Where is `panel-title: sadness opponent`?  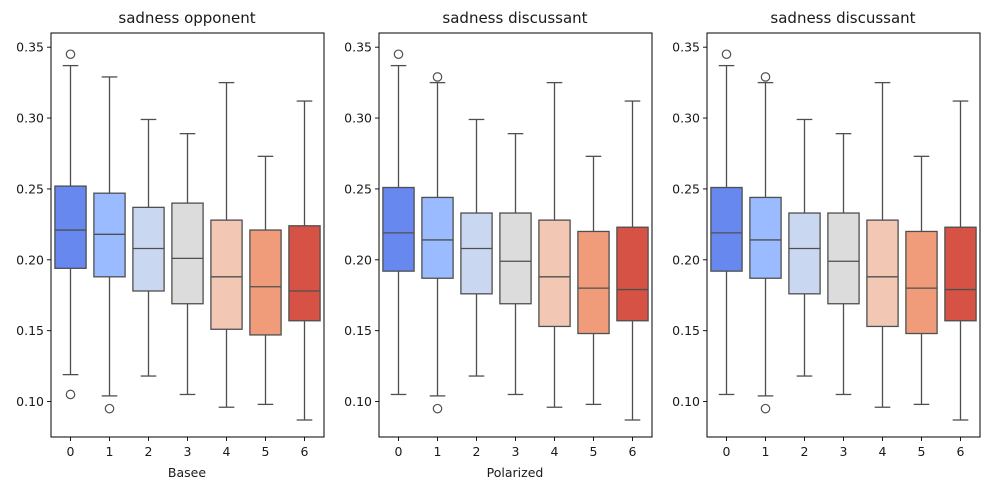
panel-title: sadness opponent is located at coordinates (186, 18).